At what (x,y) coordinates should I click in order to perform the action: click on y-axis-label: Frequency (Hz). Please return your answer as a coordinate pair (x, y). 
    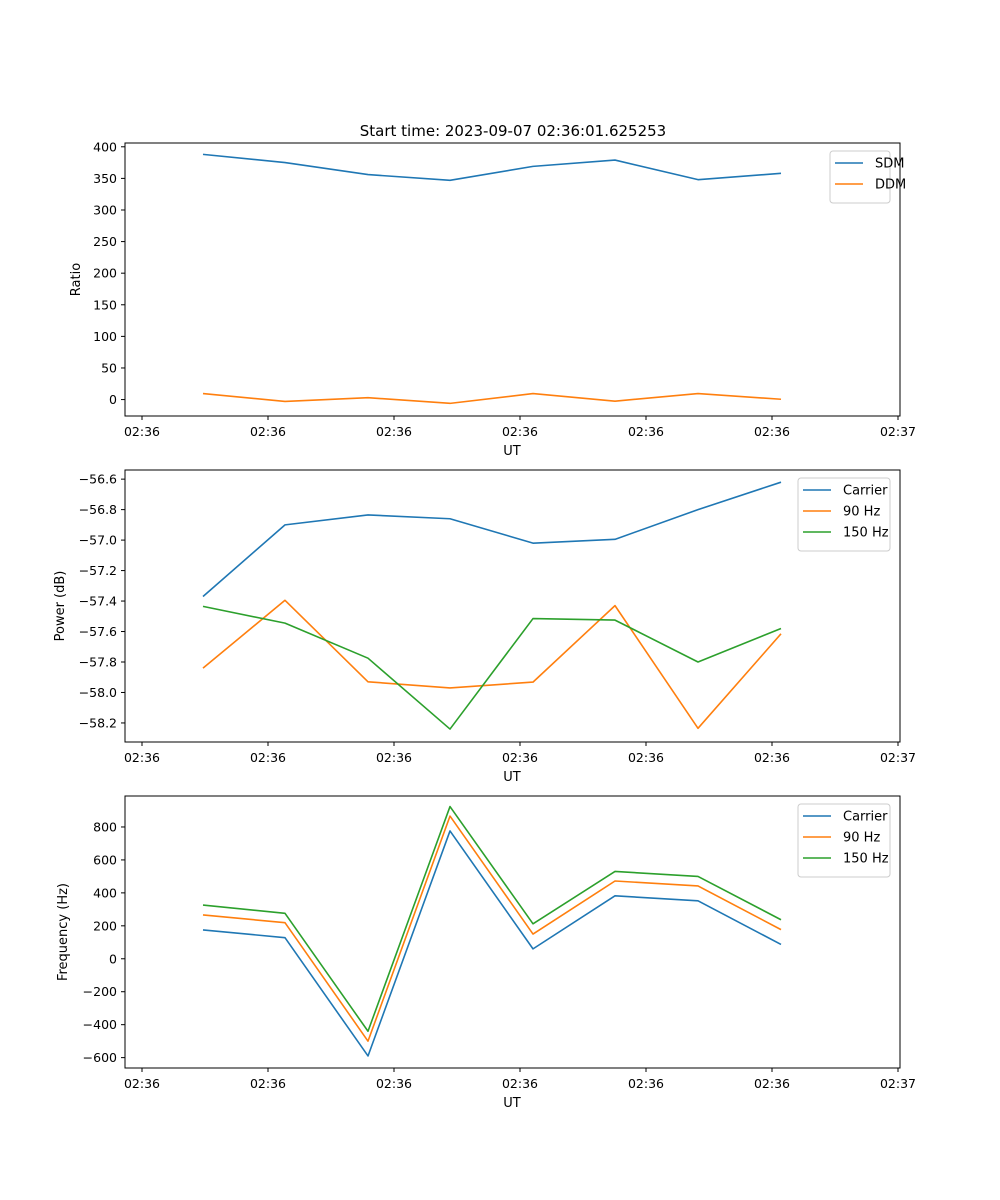
    Looking at the image, I should click on (63, 932).